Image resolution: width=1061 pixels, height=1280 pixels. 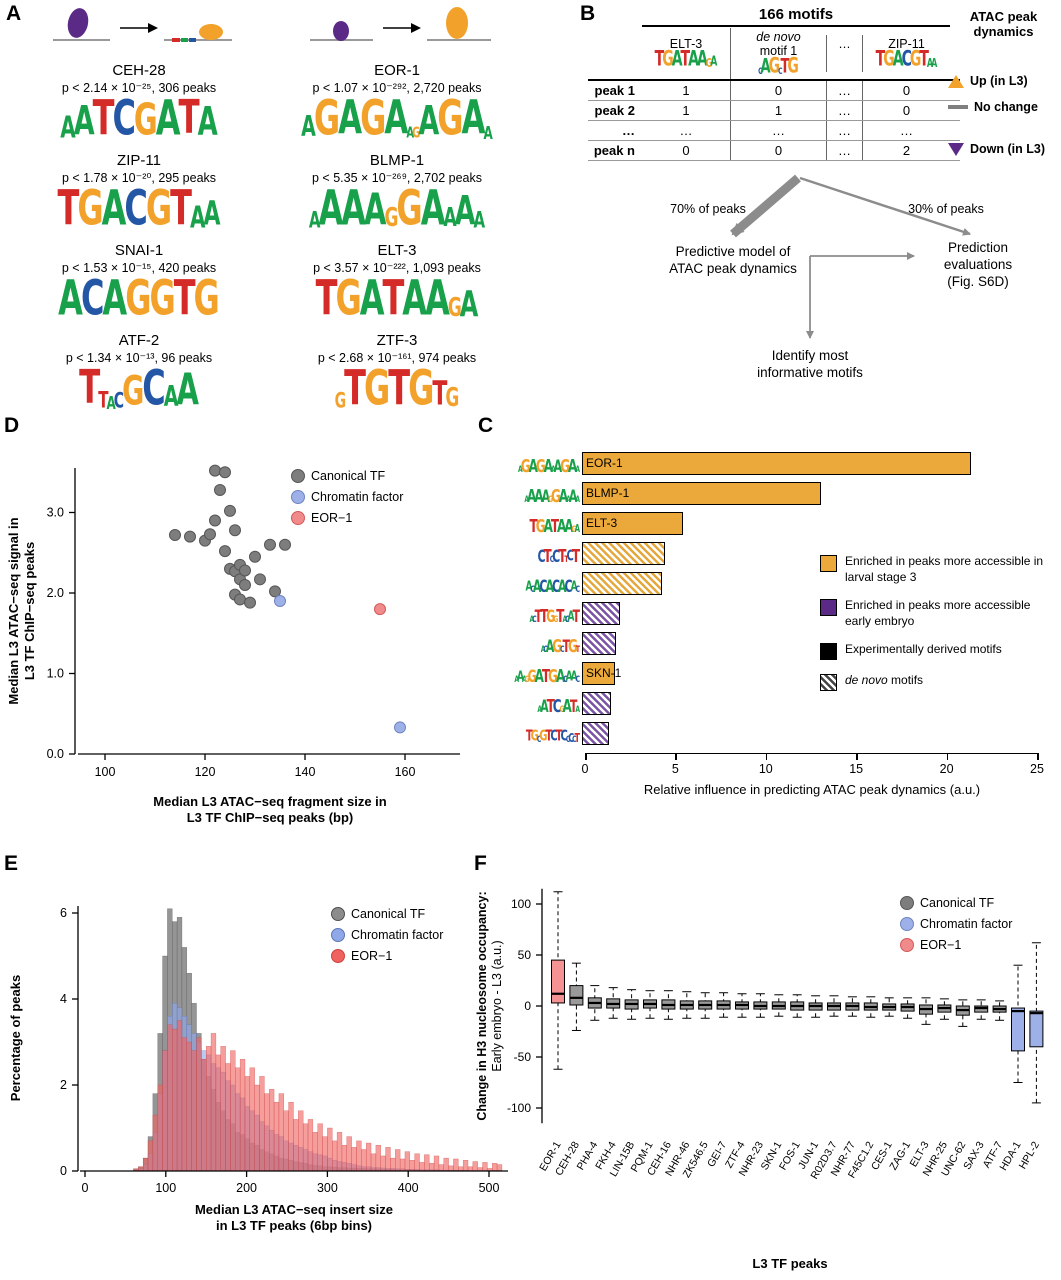 What do you see at coordinates (812, 753) in the screenshot?
I see `x-axis-line` at bounding box center [812, 753].